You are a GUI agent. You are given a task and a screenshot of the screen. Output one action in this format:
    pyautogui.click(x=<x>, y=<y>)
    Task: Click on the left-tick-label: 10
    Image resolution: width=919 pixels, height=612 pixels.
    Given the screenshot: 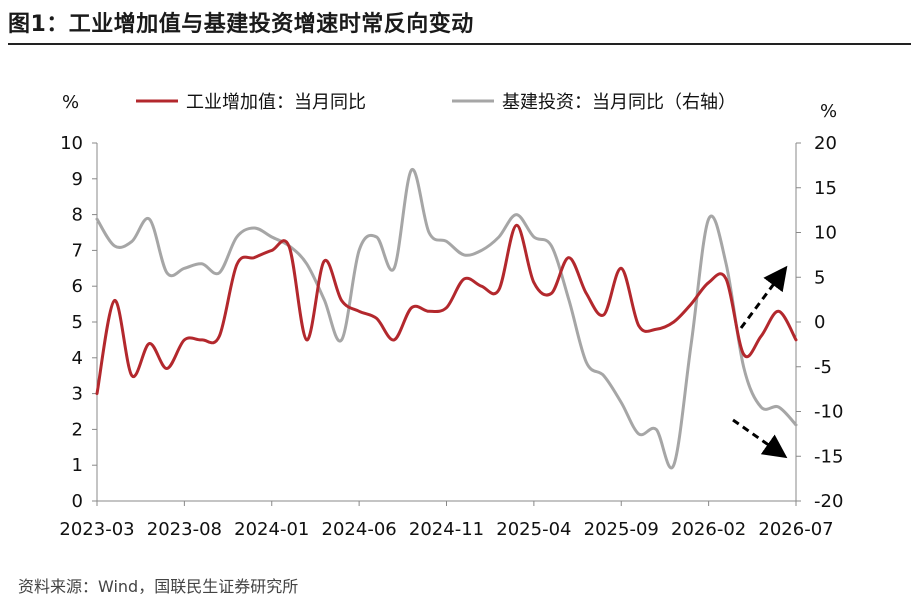 What is the action you would take?
    pyautogui.click(x=71, y=143)
    